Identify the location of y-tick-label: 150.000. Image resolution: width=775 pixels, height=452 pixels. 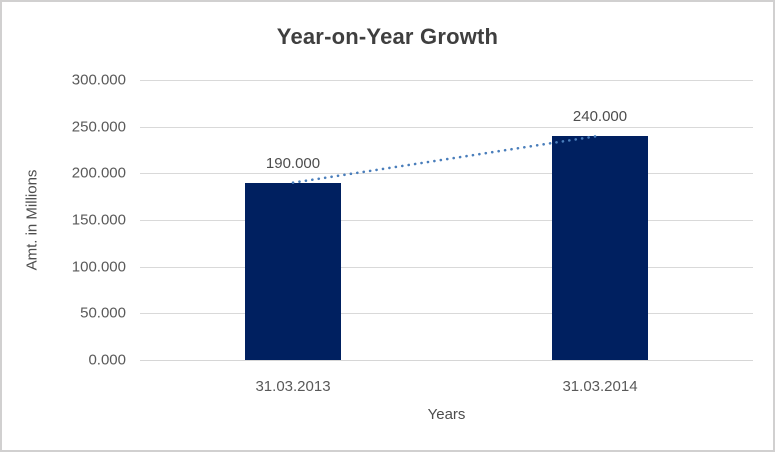
(98, 220).